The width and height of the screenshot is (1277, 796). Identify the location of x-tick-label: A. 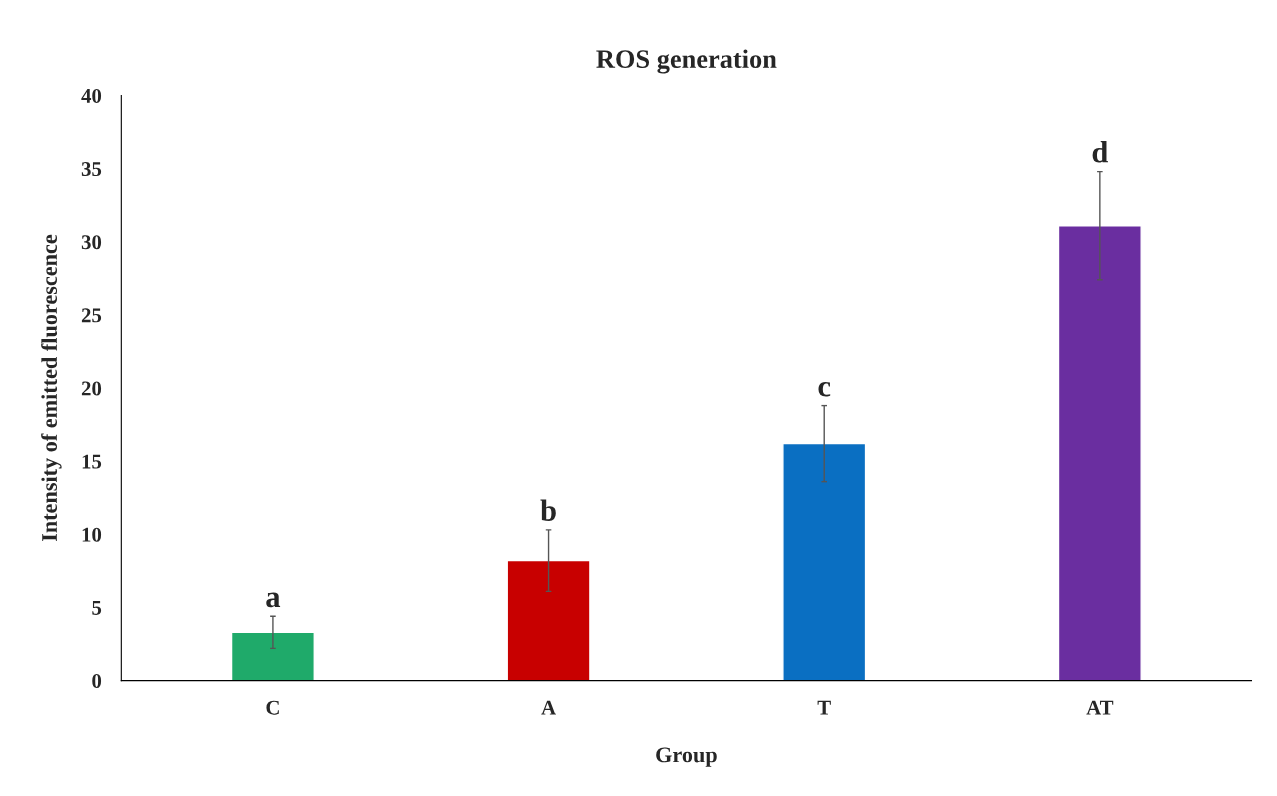
(548, 707).